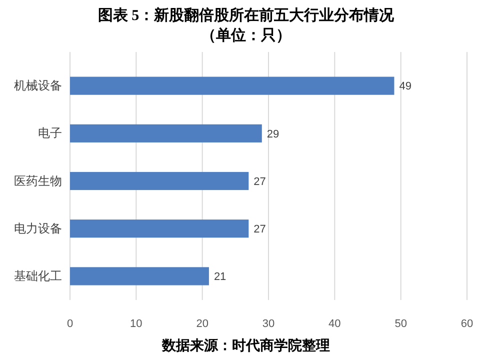  I want to click on y-tick-label: 机械设备, so click(38, 85).